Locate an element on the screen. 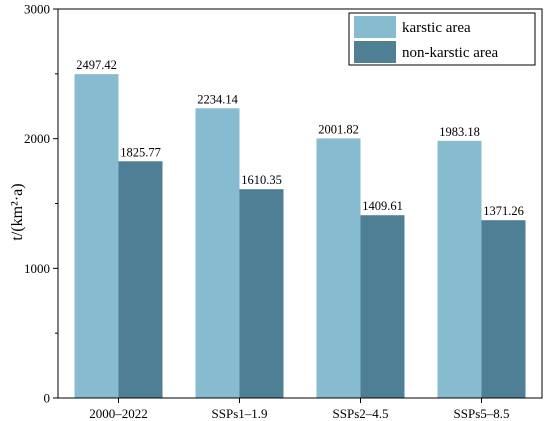 The height and width of the screenshot is (421, 550). legend-swatch-karstic-area is located at coordinates (375, 27).